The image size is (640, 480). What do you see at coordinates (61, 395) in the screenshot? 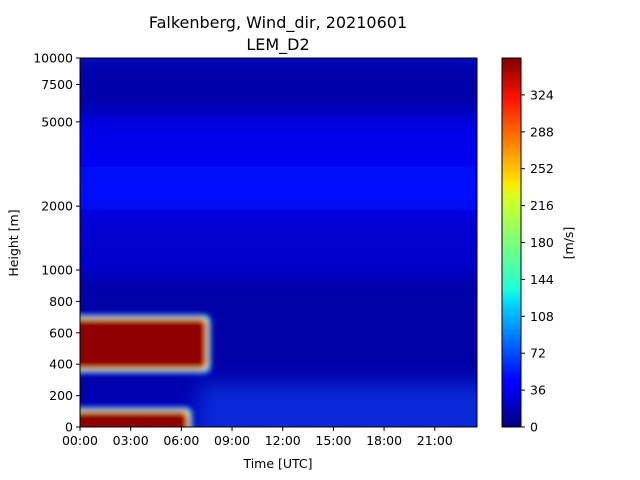
I see `y-tick-label: 200` at bounding box center [61, 395].